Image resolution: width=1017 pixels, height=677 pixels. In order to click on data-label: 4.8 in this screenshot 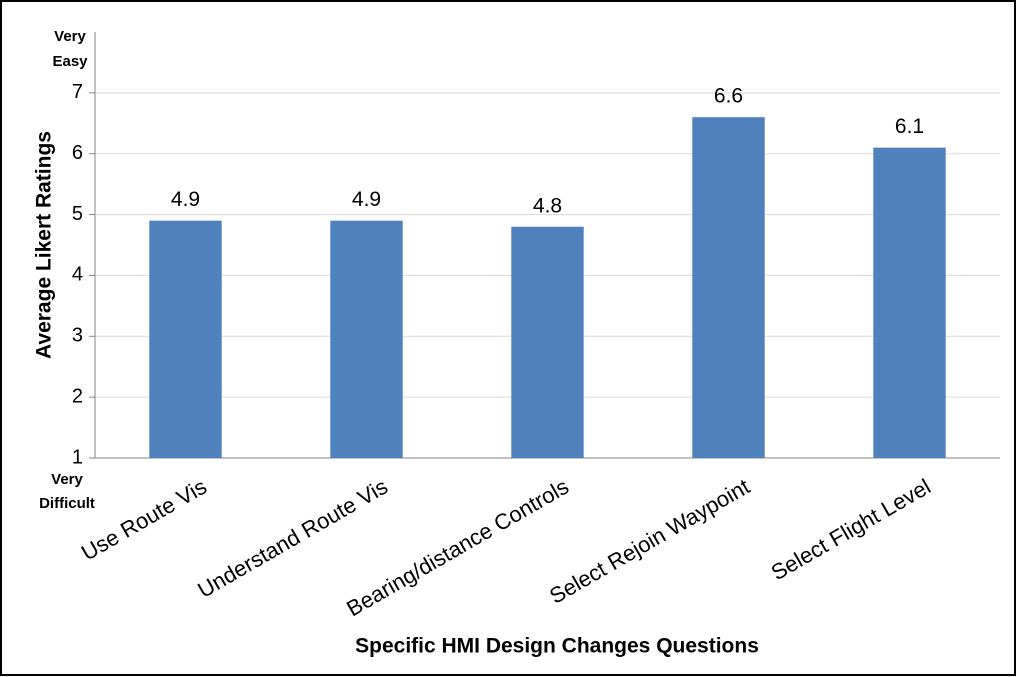, I will do `click(547, 205)`.